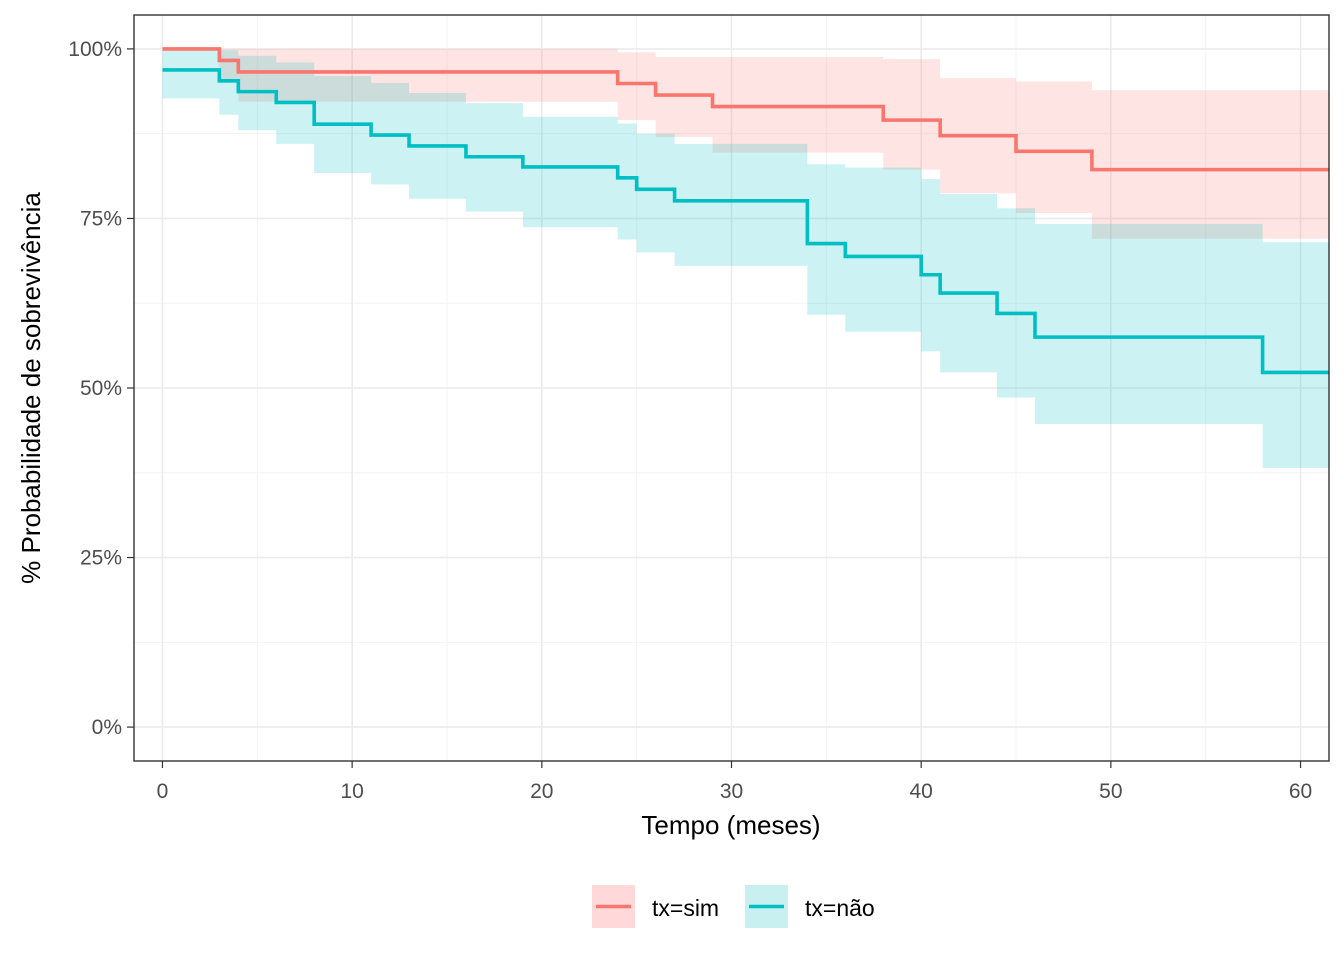 This screenshot has width=1344, height=965. What do you see at coordinates (1110, 791) in the screenshot?
I see `x-tick-label: 50` at bounding box center [1110, 791].